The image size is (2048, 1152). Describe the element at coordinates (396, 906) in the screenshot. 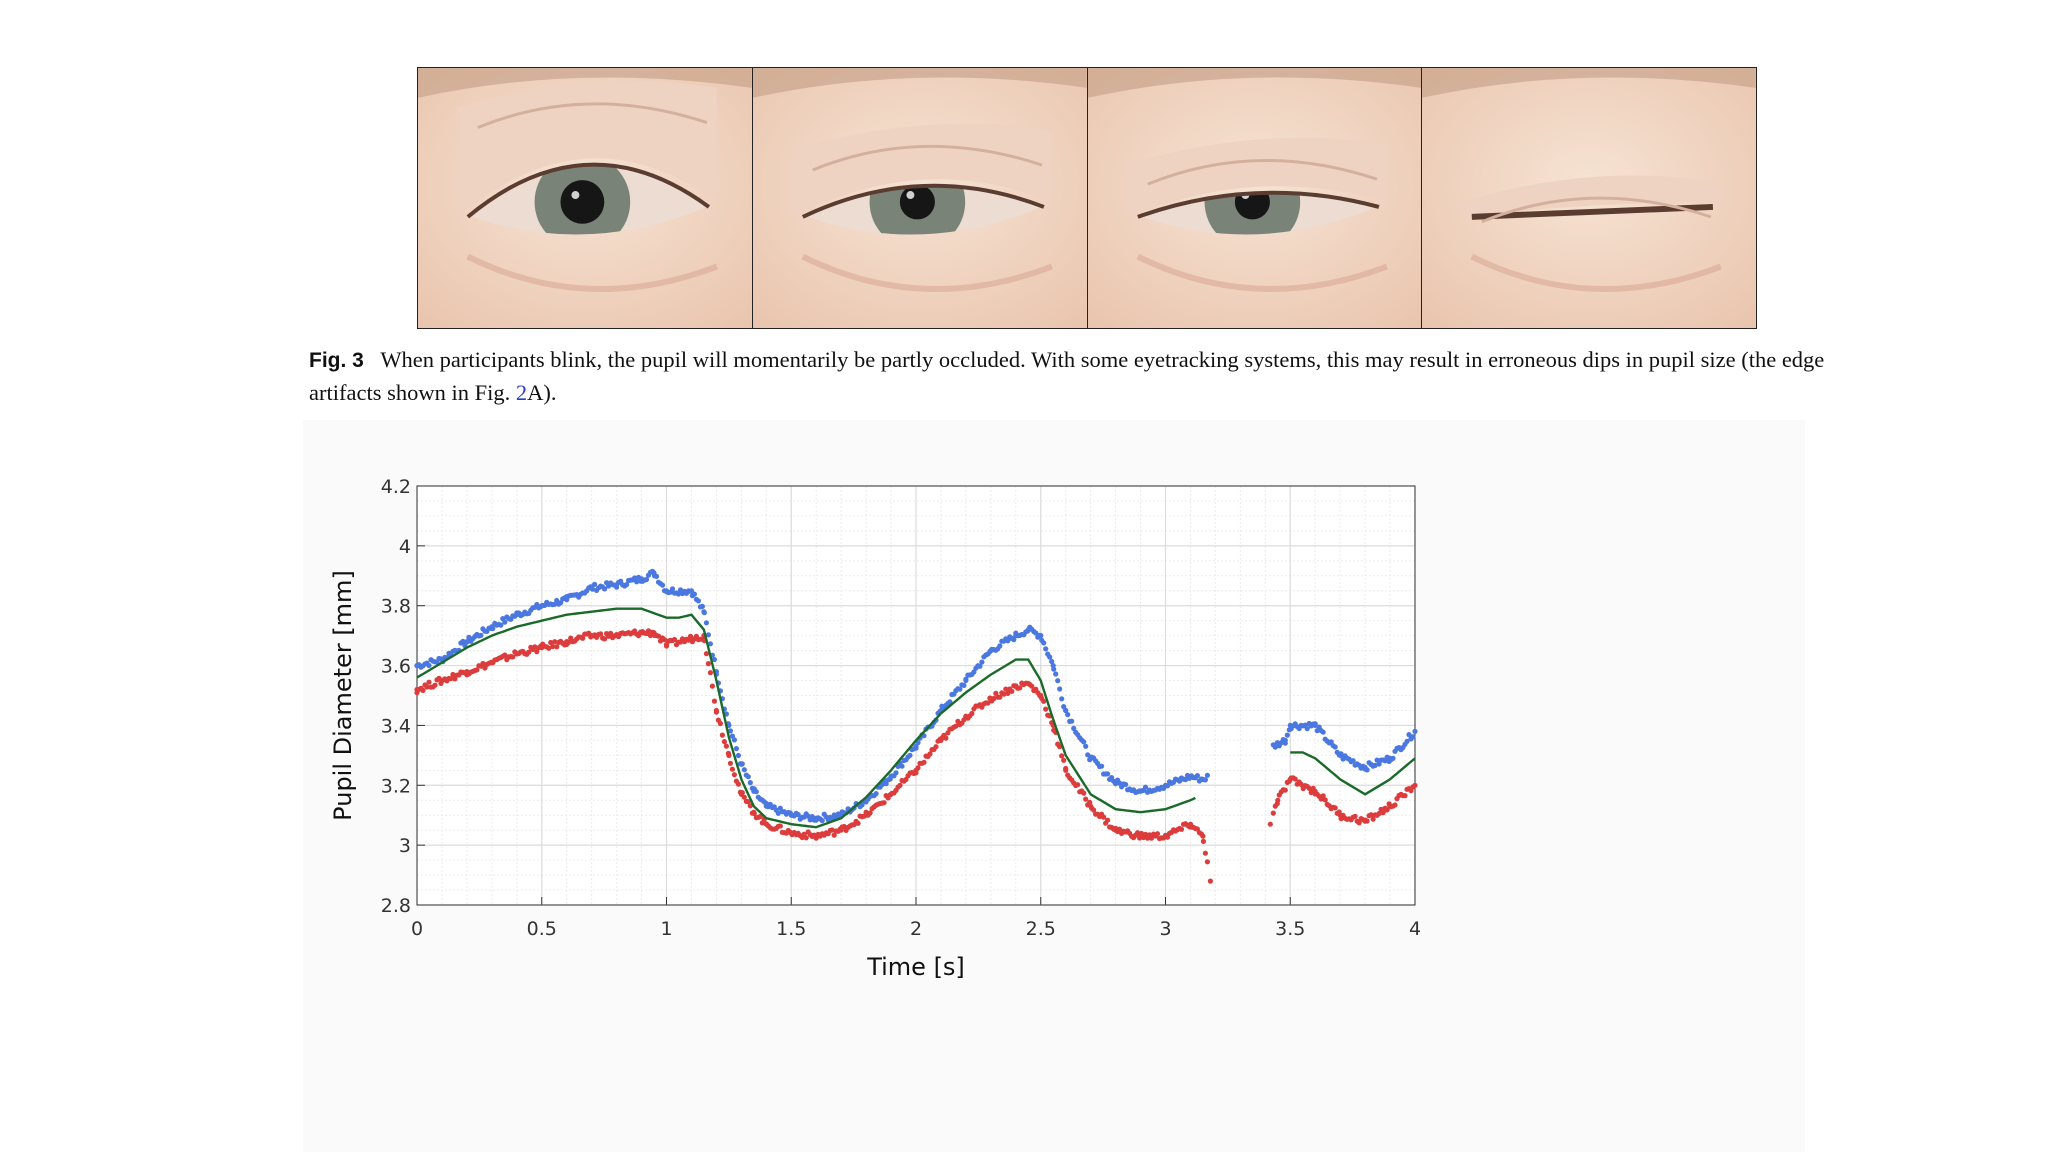

I see `y-tick-label: 2.8` at that location.